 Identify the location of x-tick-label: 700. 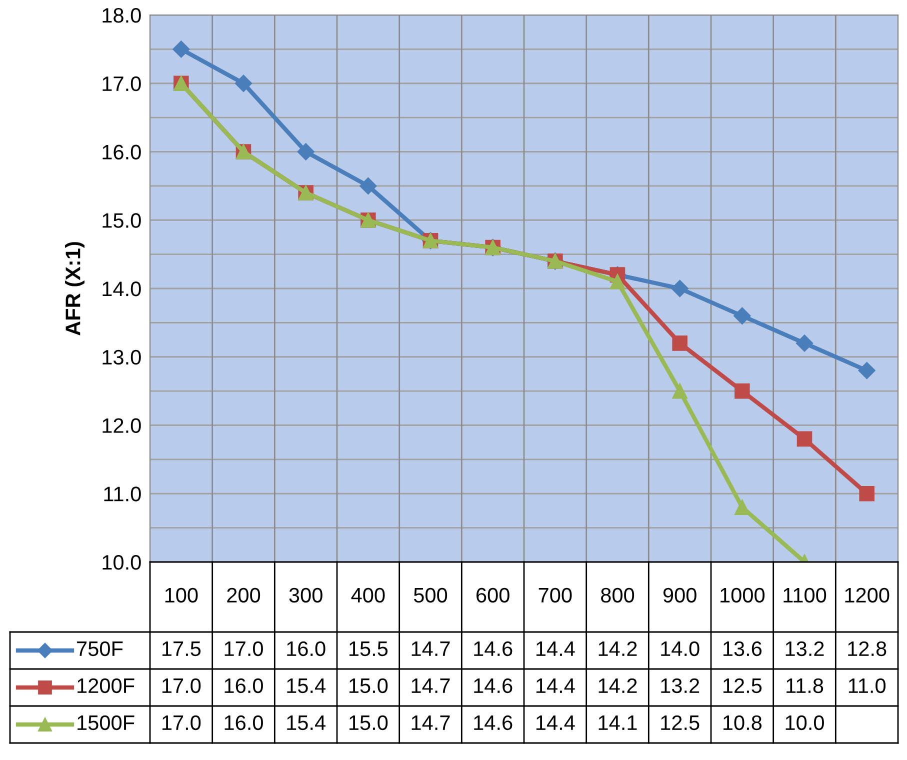
(555, 595).